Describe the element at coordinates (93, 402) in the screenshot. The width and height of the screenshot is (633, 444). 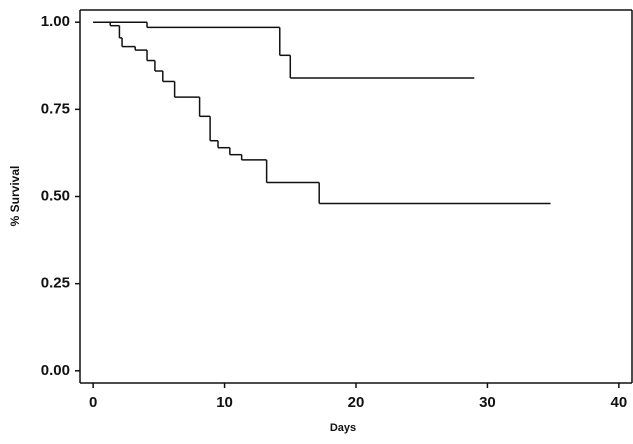
I see `x-tick-label: 0` at that location.